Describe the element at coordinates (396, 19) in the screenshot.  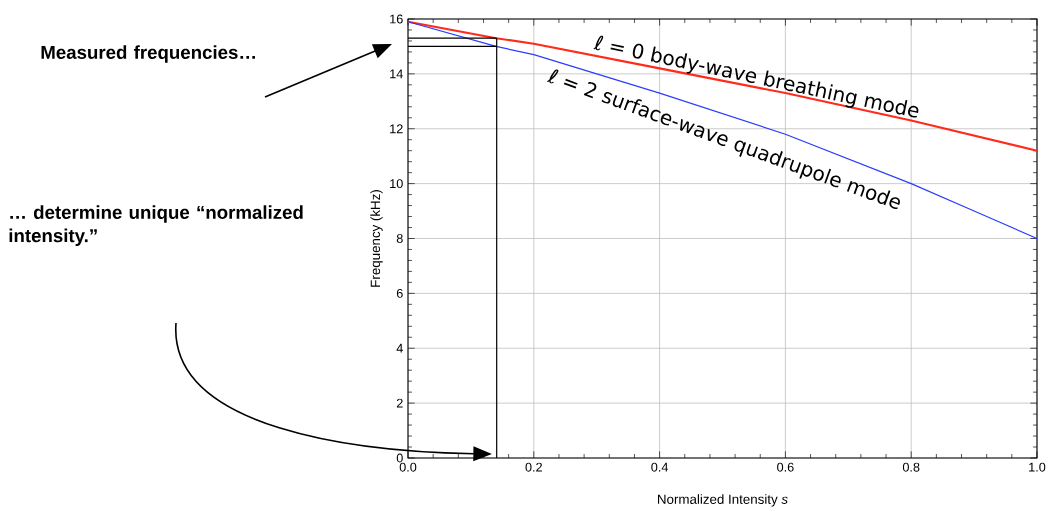
I see `y-tick-label: 16` at that location.